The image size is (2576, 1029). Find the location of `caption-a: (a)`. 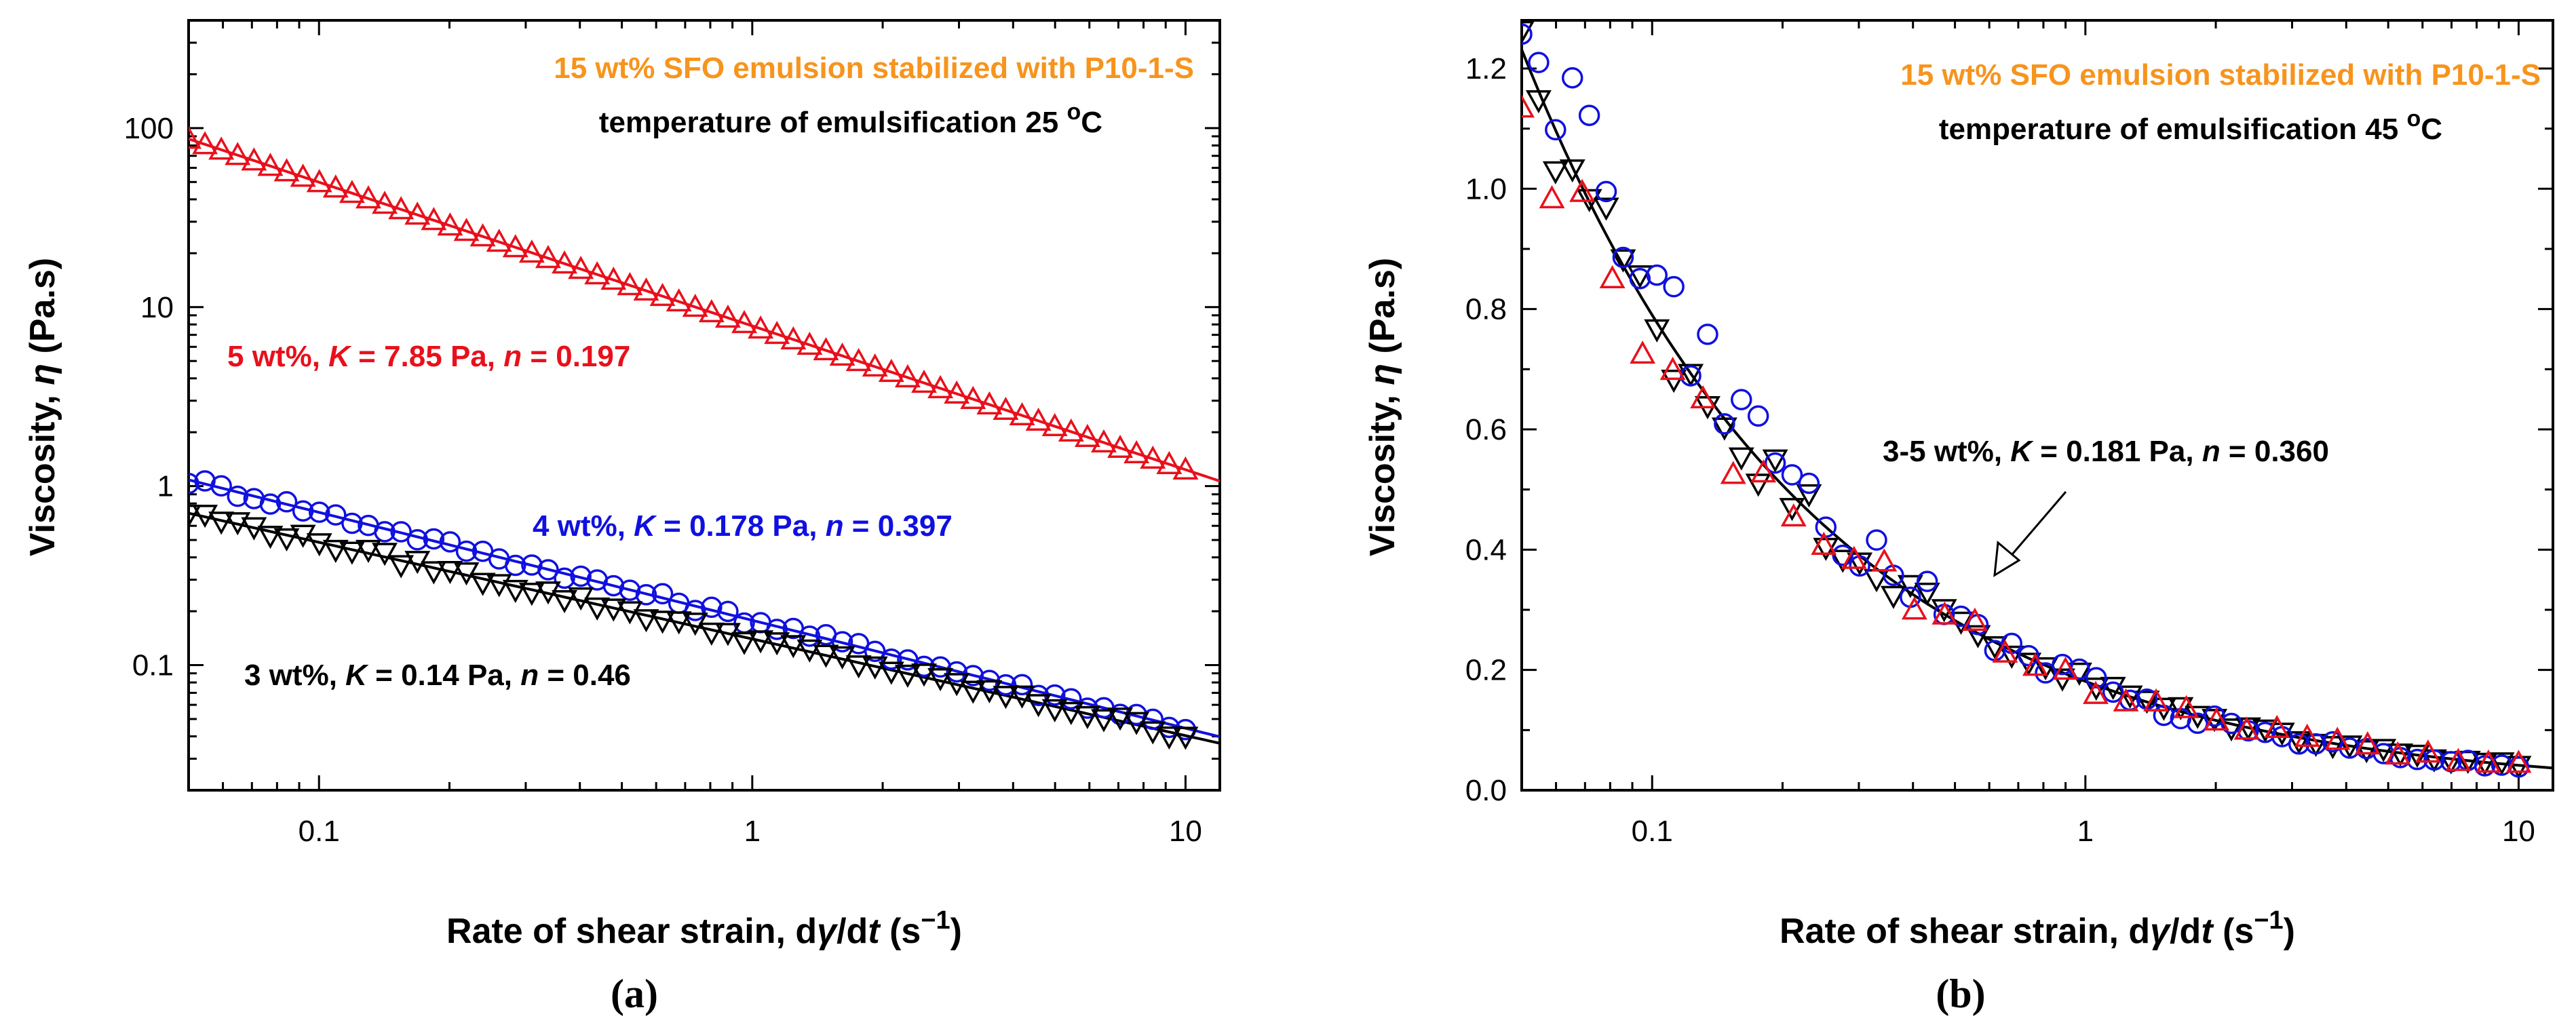

caption-a: (a) is located at coordinates (634, 994).